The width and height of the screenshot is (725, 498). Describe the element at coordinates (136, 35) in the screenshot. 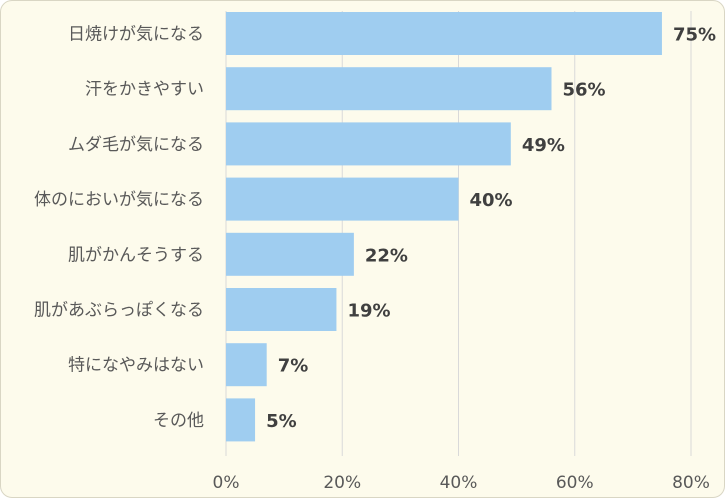

I see `category-label: 日焼けが気になる` at that location.